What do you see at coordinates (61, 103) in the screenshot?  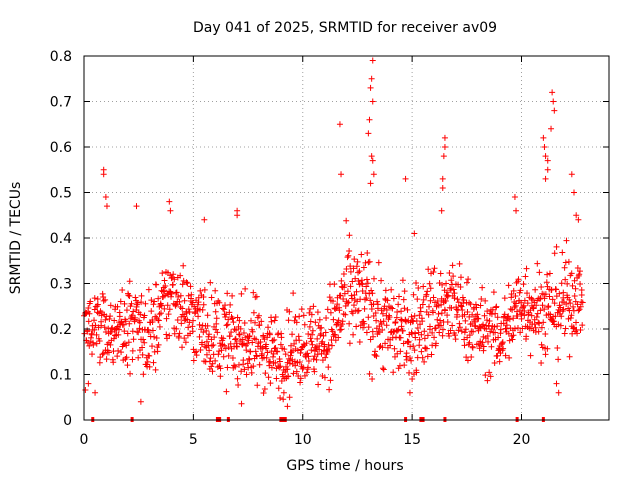 I see `y-tick-label: 0.7` at bounding box center [61, 103].